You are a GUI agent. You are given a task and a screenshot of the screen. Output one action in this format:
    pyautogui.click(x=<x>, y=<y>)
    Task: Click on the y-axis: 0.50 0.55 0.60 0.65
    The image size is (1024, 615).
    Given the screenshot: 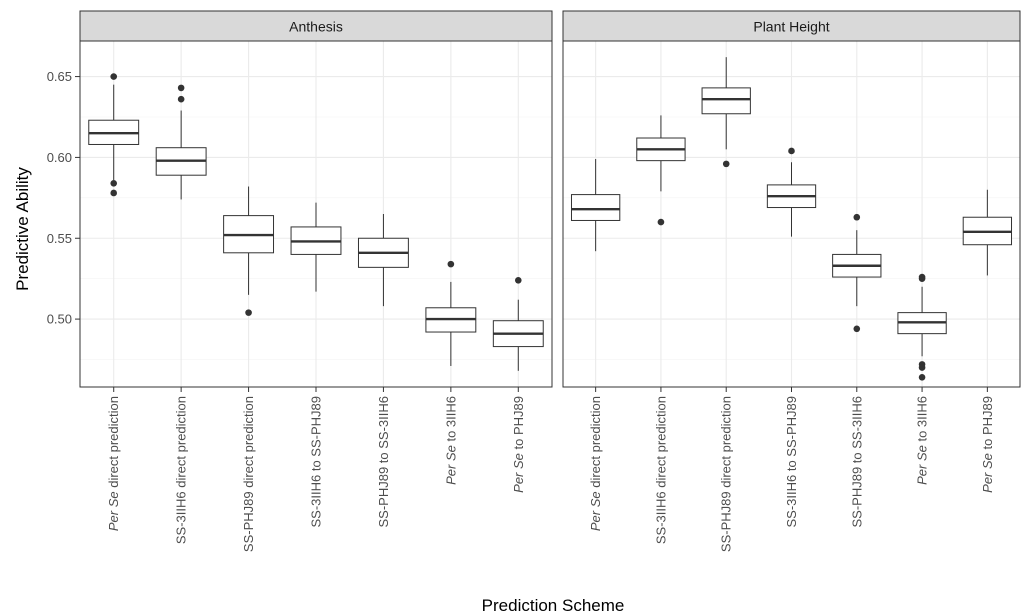 What is the action you would take?
    pyautogui.click(x=63, y=198)
    